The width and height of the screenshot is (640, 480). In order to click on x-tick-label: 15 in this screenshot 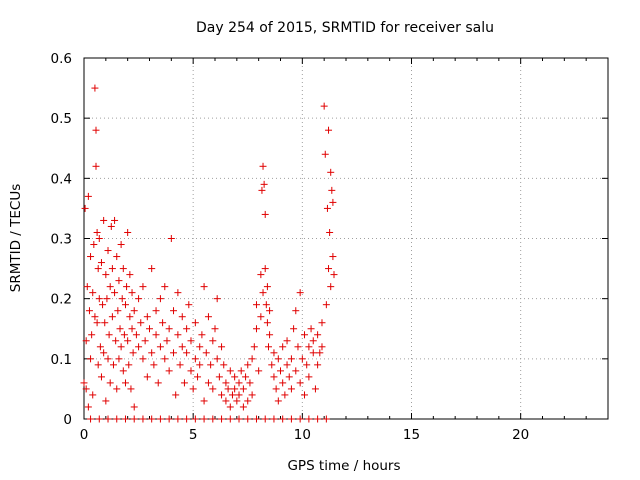, I will do `click(411, 435)`.